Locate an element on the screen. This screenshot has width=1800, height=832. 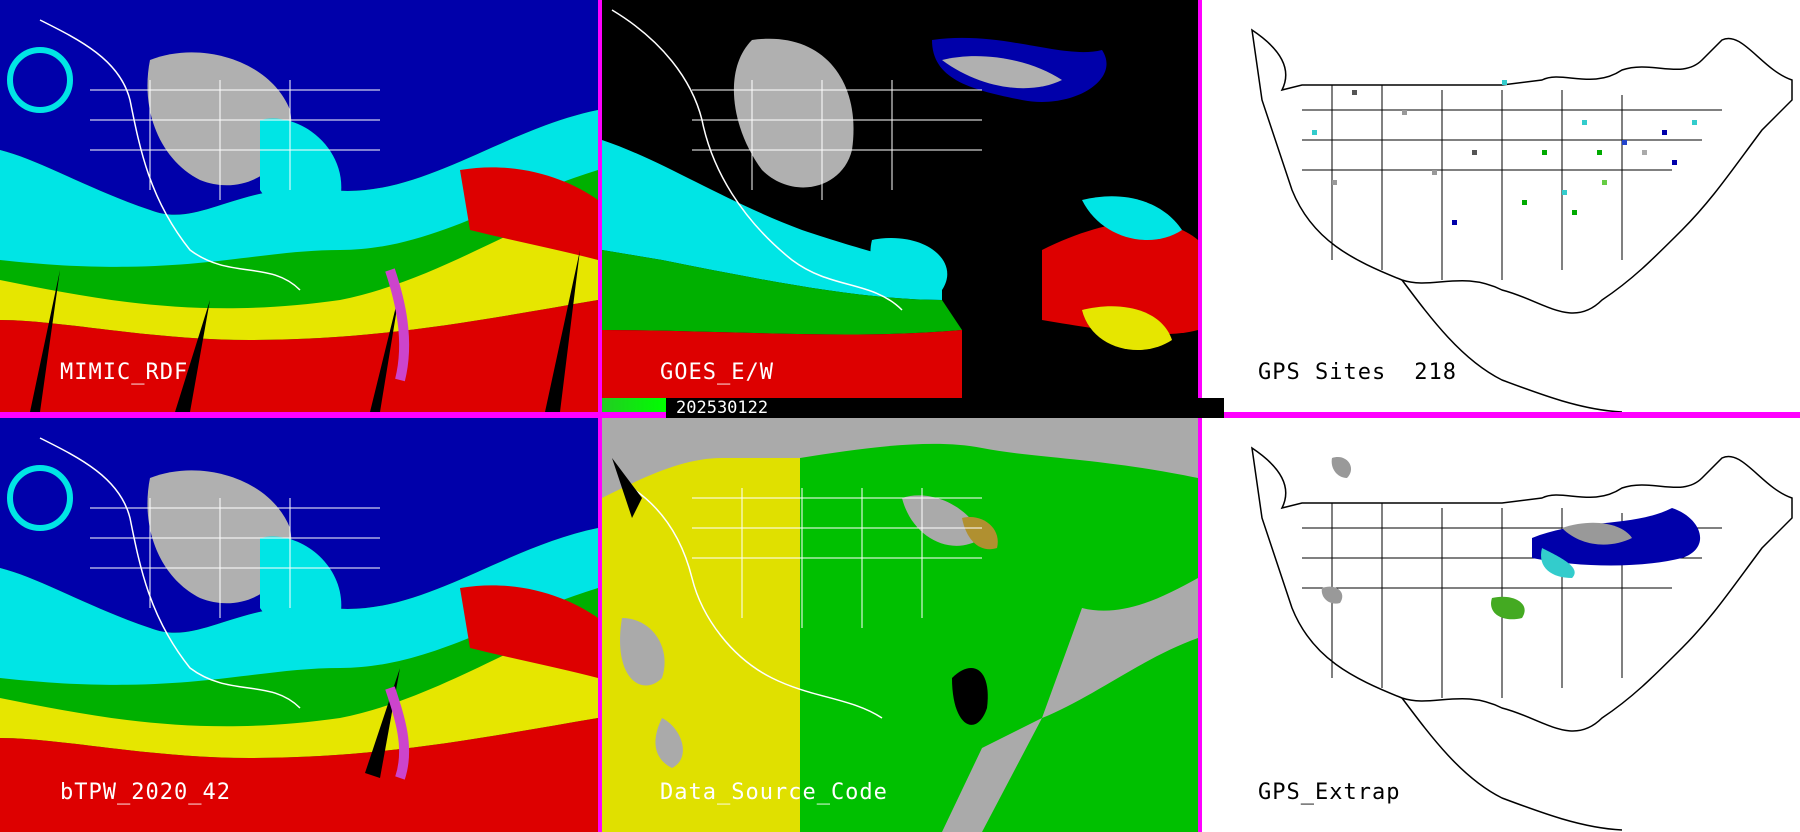
panel-label: GPS_Extrap is located at coordinates (1329, 792).